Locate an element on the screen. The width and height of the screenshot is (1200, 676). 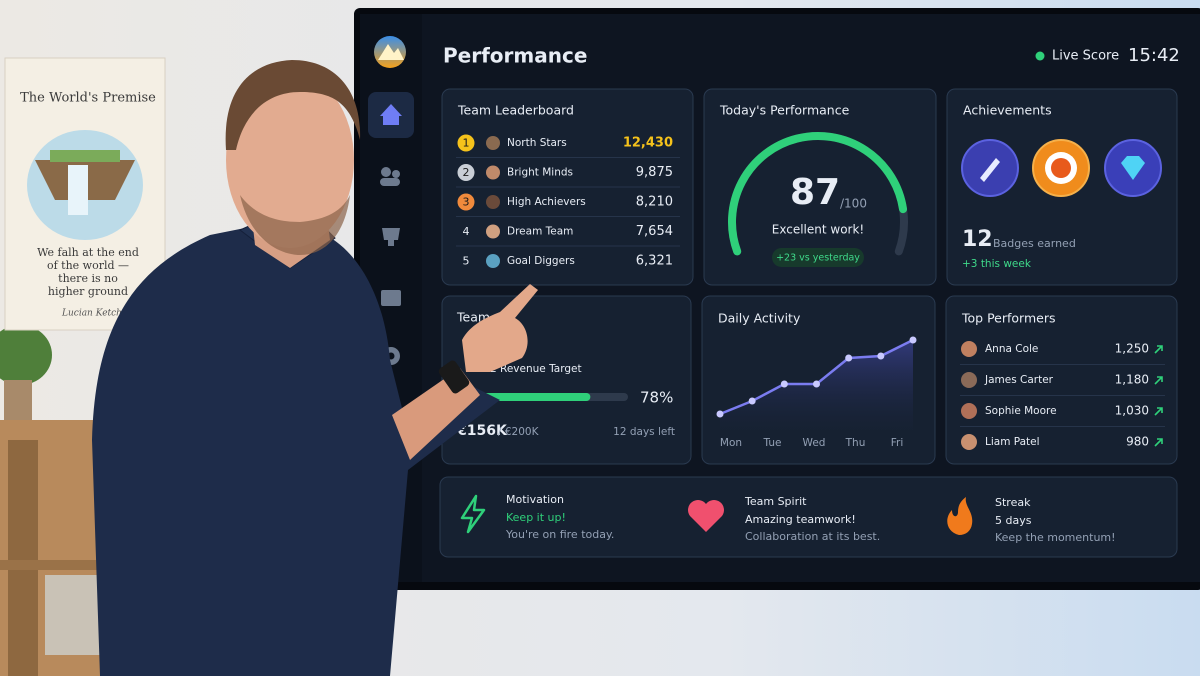
card-title: Top Performers is located at coordinates (1008, 318).